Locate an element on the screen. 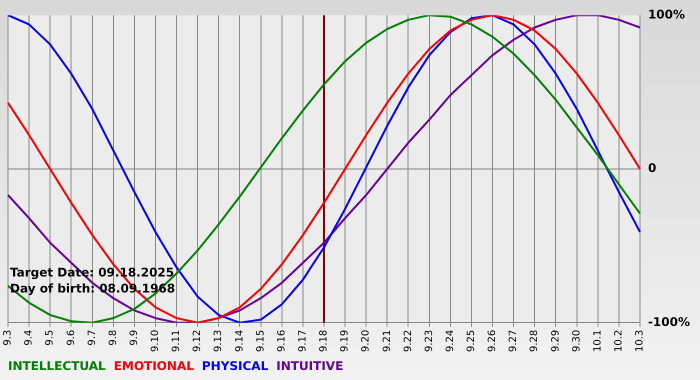  x-tick-label: 9.19 is located at coordinates (345, 341).